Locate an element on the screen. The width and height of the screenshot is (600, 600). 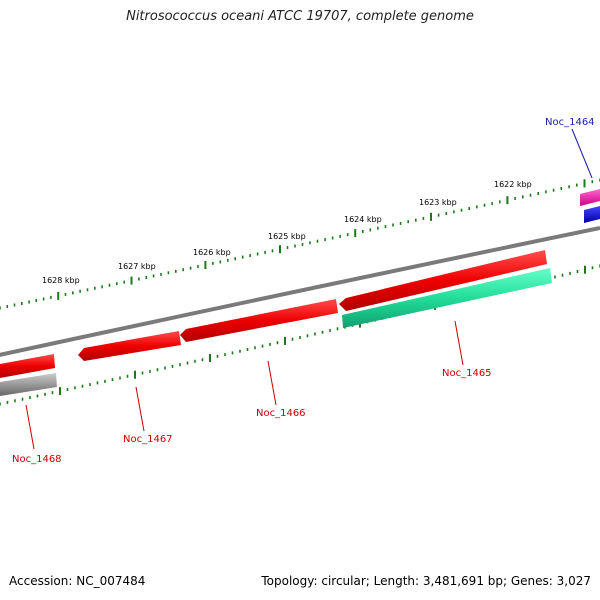
gene-label-noc-1467: Noc_1467 is located at coordinates (148, 439).